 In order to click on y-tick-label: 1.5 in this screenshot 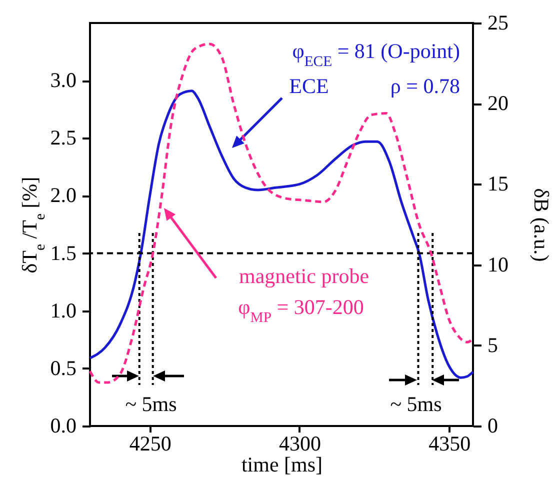, I will do `click(63, 252)`.